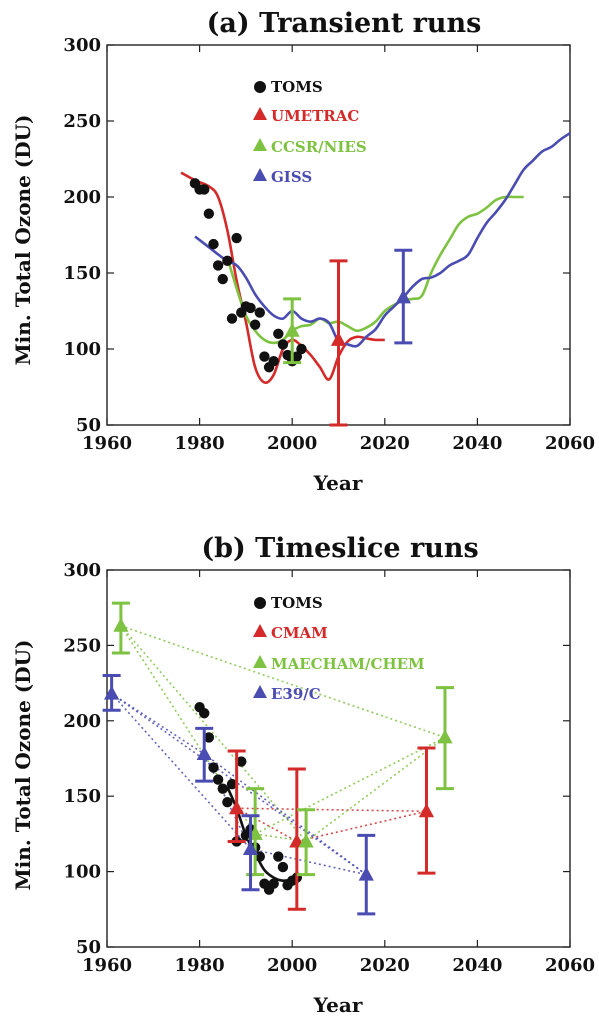  What do you see at coordinates (260, 661) in the screenshot?
I see `legend-b-maecham-marker` at bounding box center [260, 661].